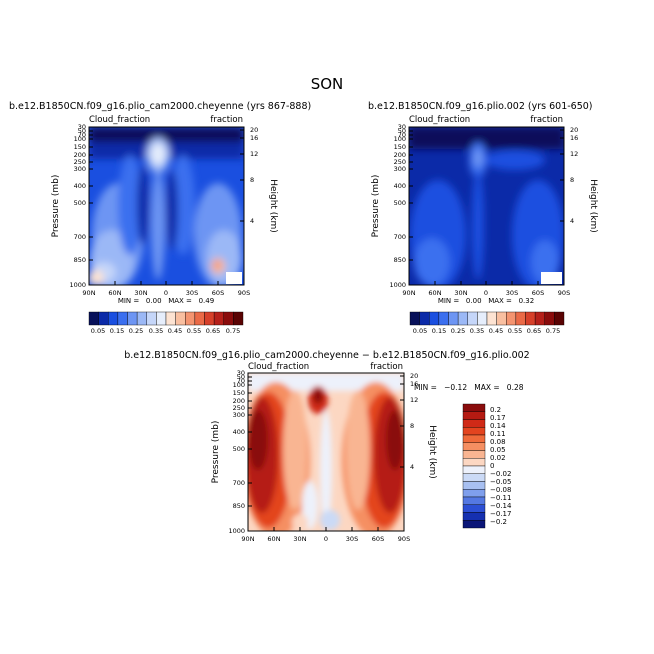 The width and height of the screenshot is (654, 654). What do you see at coordinates (239, 449) in the screenshot?
I see `svg-text: 500` at bounding box center [239, 449].